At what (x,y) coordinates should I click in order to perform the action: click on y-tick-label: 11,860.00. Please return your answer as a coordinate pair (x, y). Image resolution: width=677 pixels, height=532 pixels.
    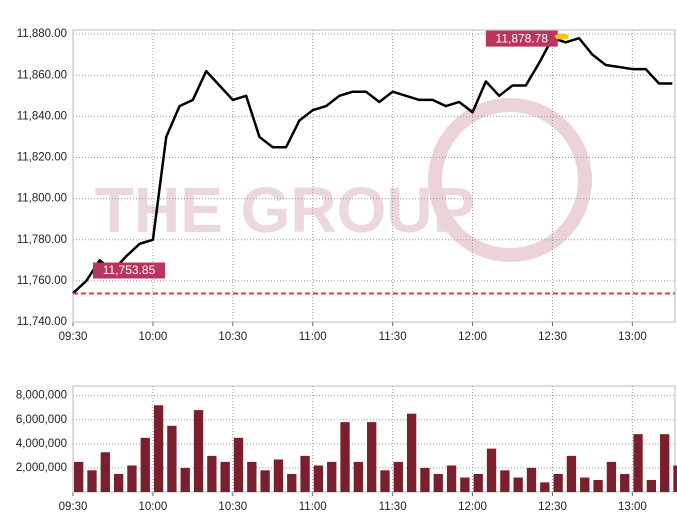
    Looking at the image, I should click on (42, 75).